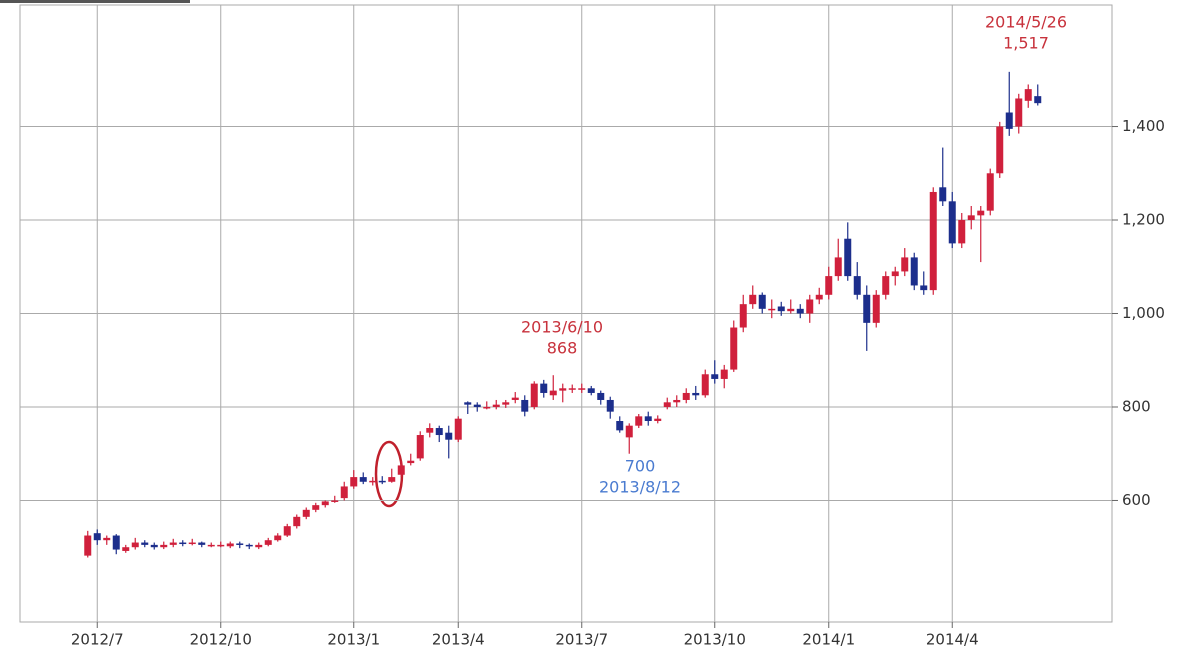  Describe the element at coordinates (1143, 220) in the screenshot. I see `y-tick-label: 1,200` at that location.